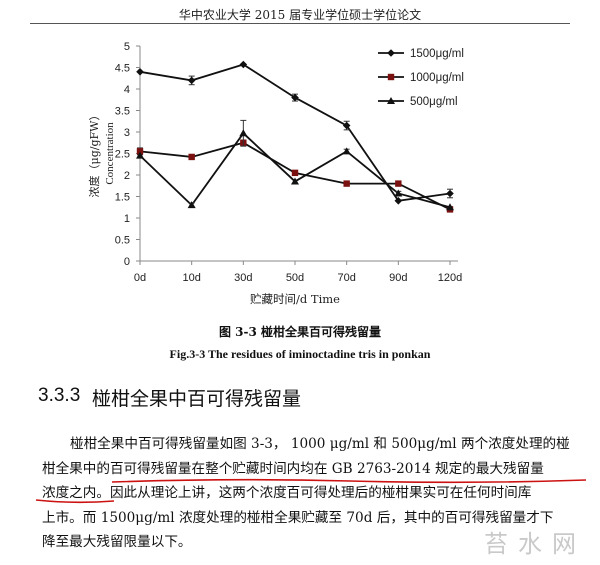 This screenshot has width=600, height=565. What do you see at coordinates (127, 176) in the screenshot?
I see `y-tick-label: 2` at bounding box center [127, 176].